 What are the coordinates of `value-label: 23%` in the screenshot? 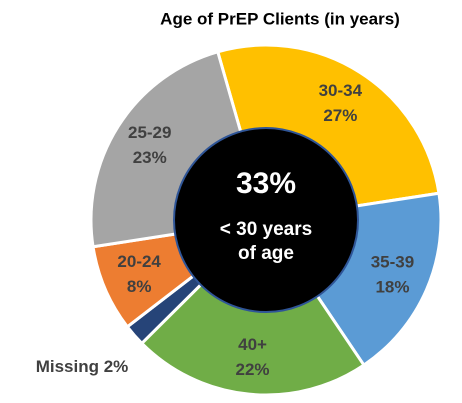 It's located at (150, 157).